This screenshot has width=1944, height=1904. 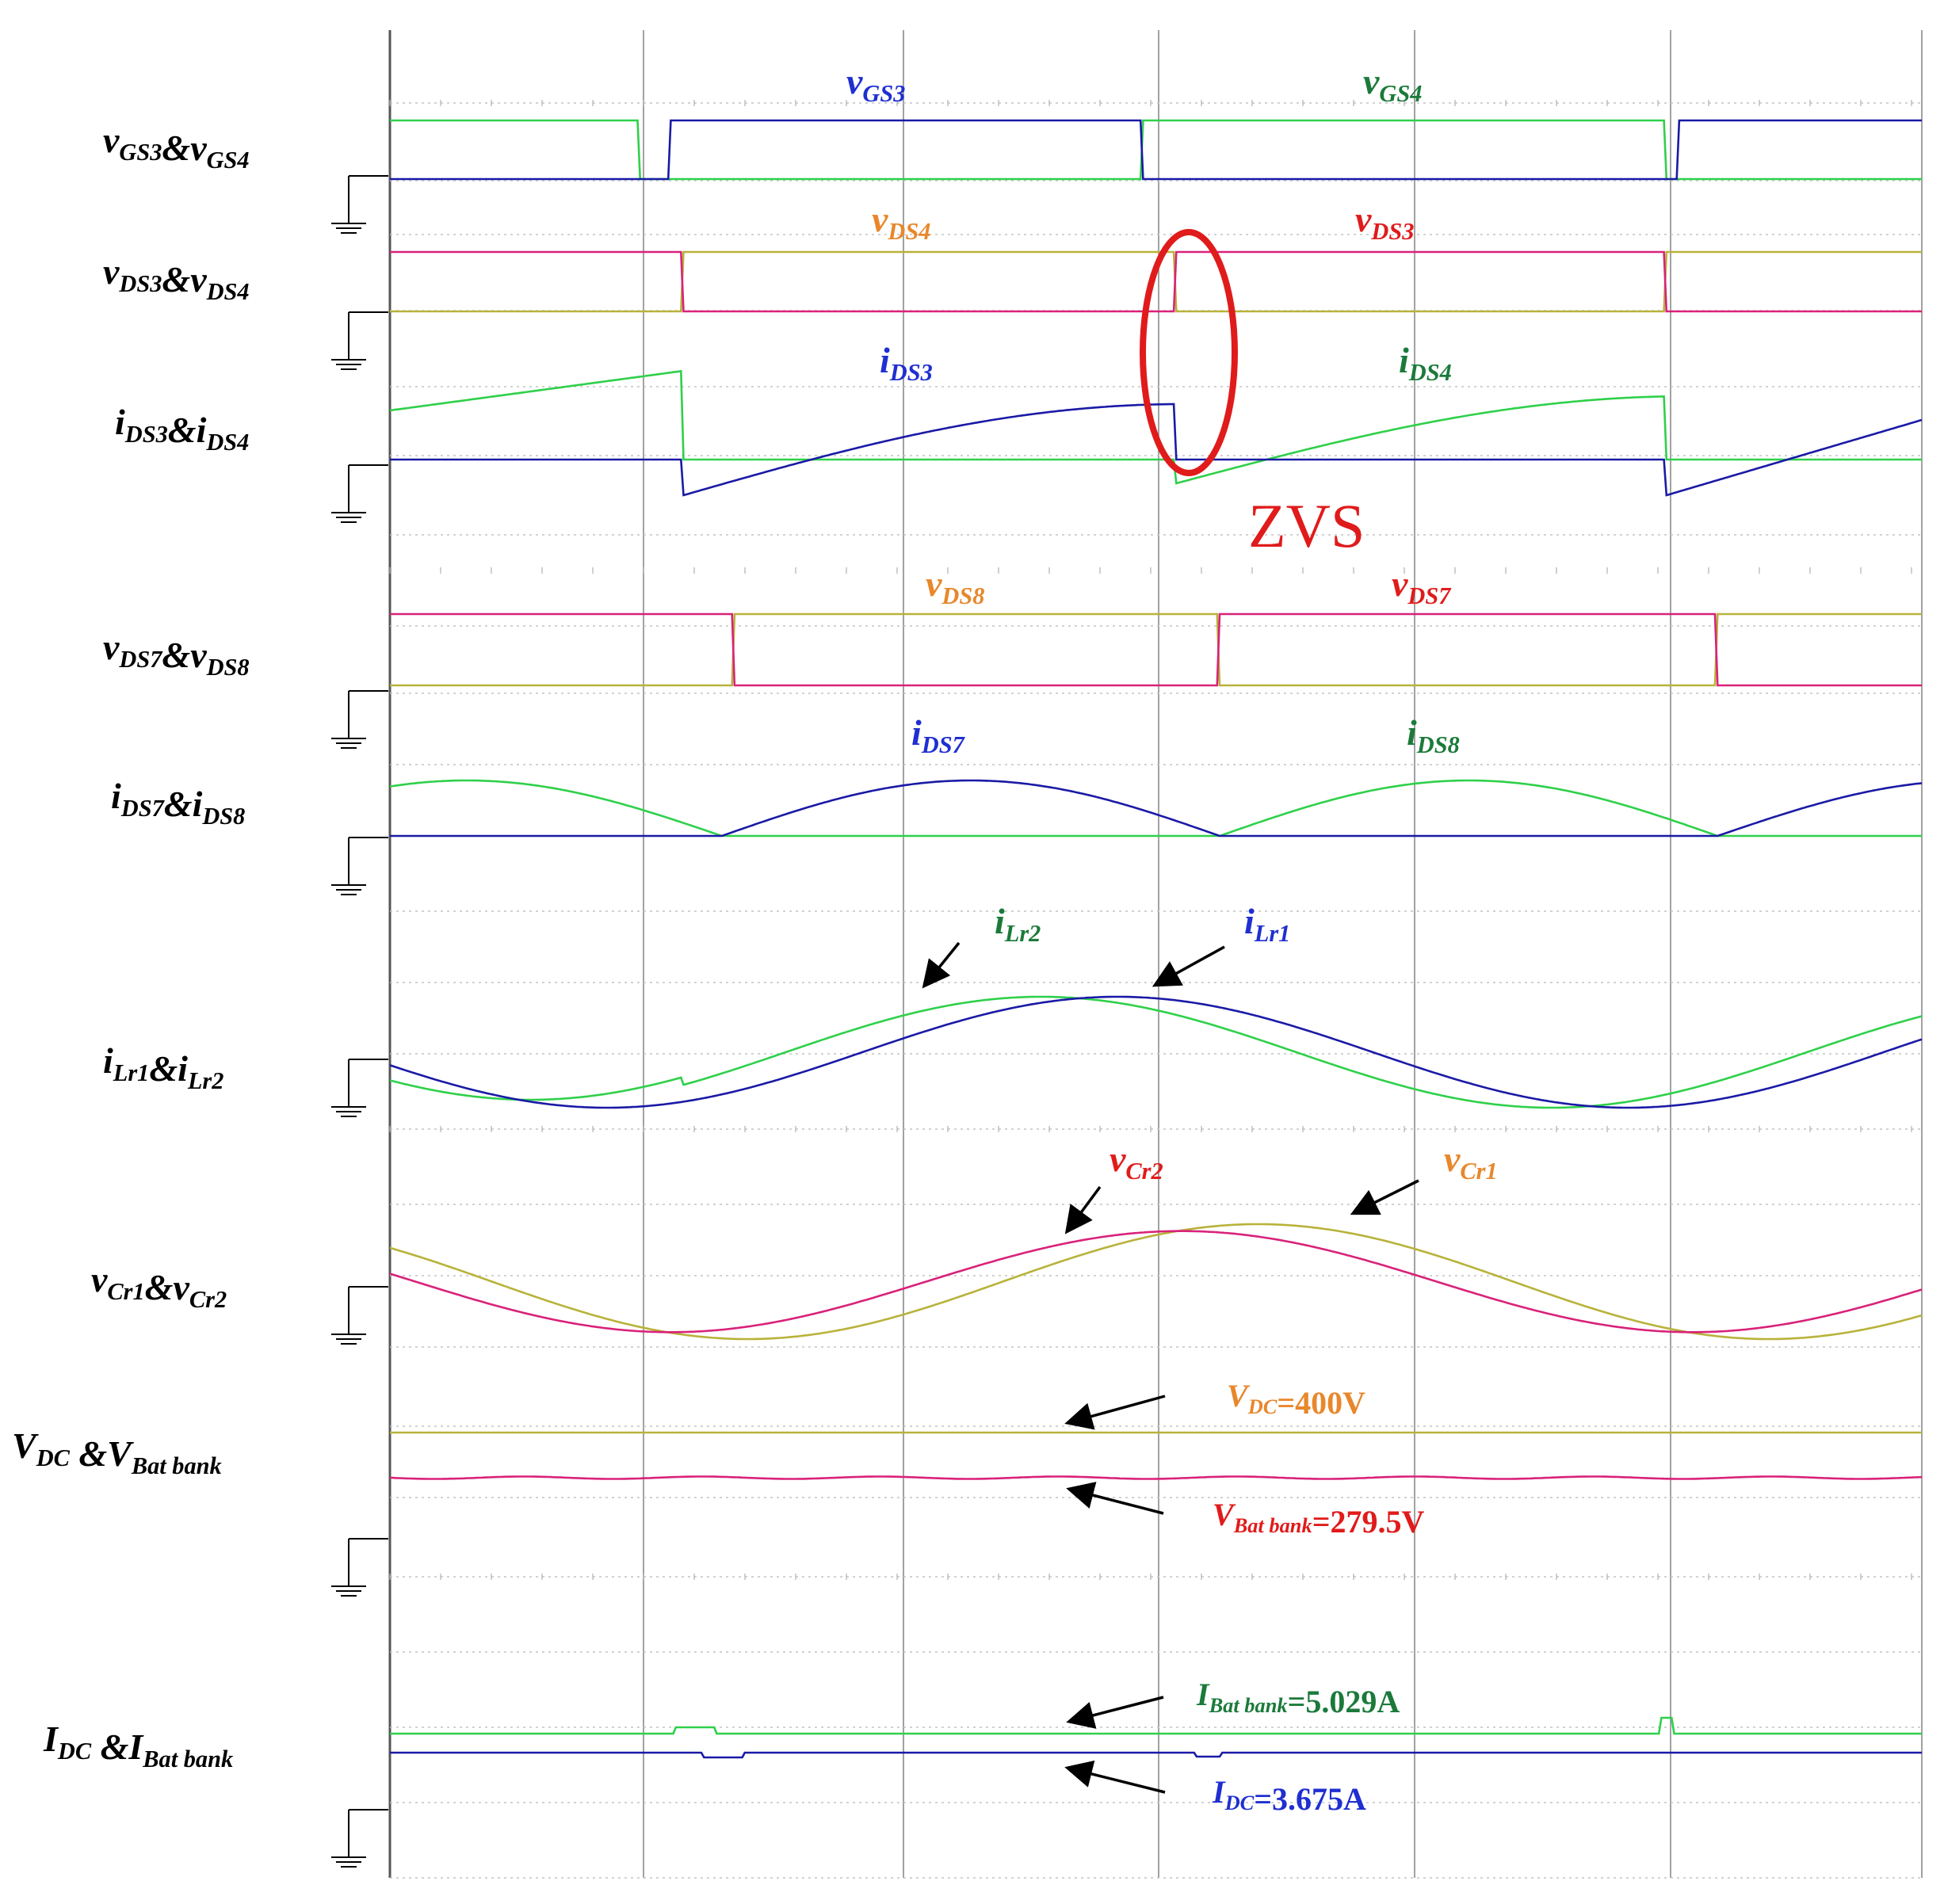 I want to click on series-vgs4, so click(x=1156, y=150).